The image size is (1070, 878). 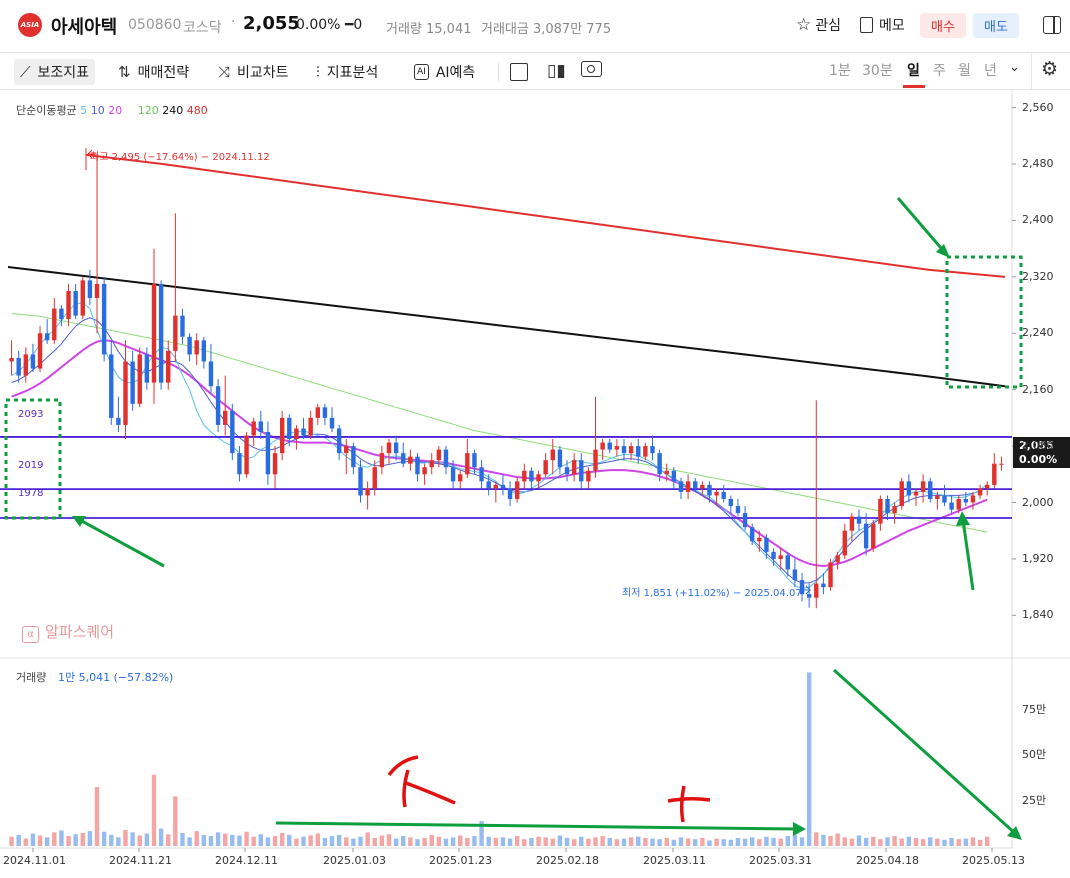 What do you see at coordinates (1038, 220) in the screenshot?
I see `price-tick-label: 2,400` at bounding box center [1038, 220].